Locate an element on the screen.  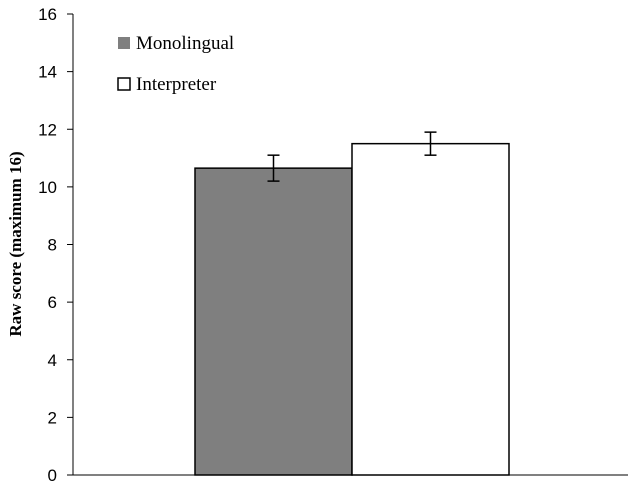
y-tick-label: 6 is located at coordinates (52, 302).